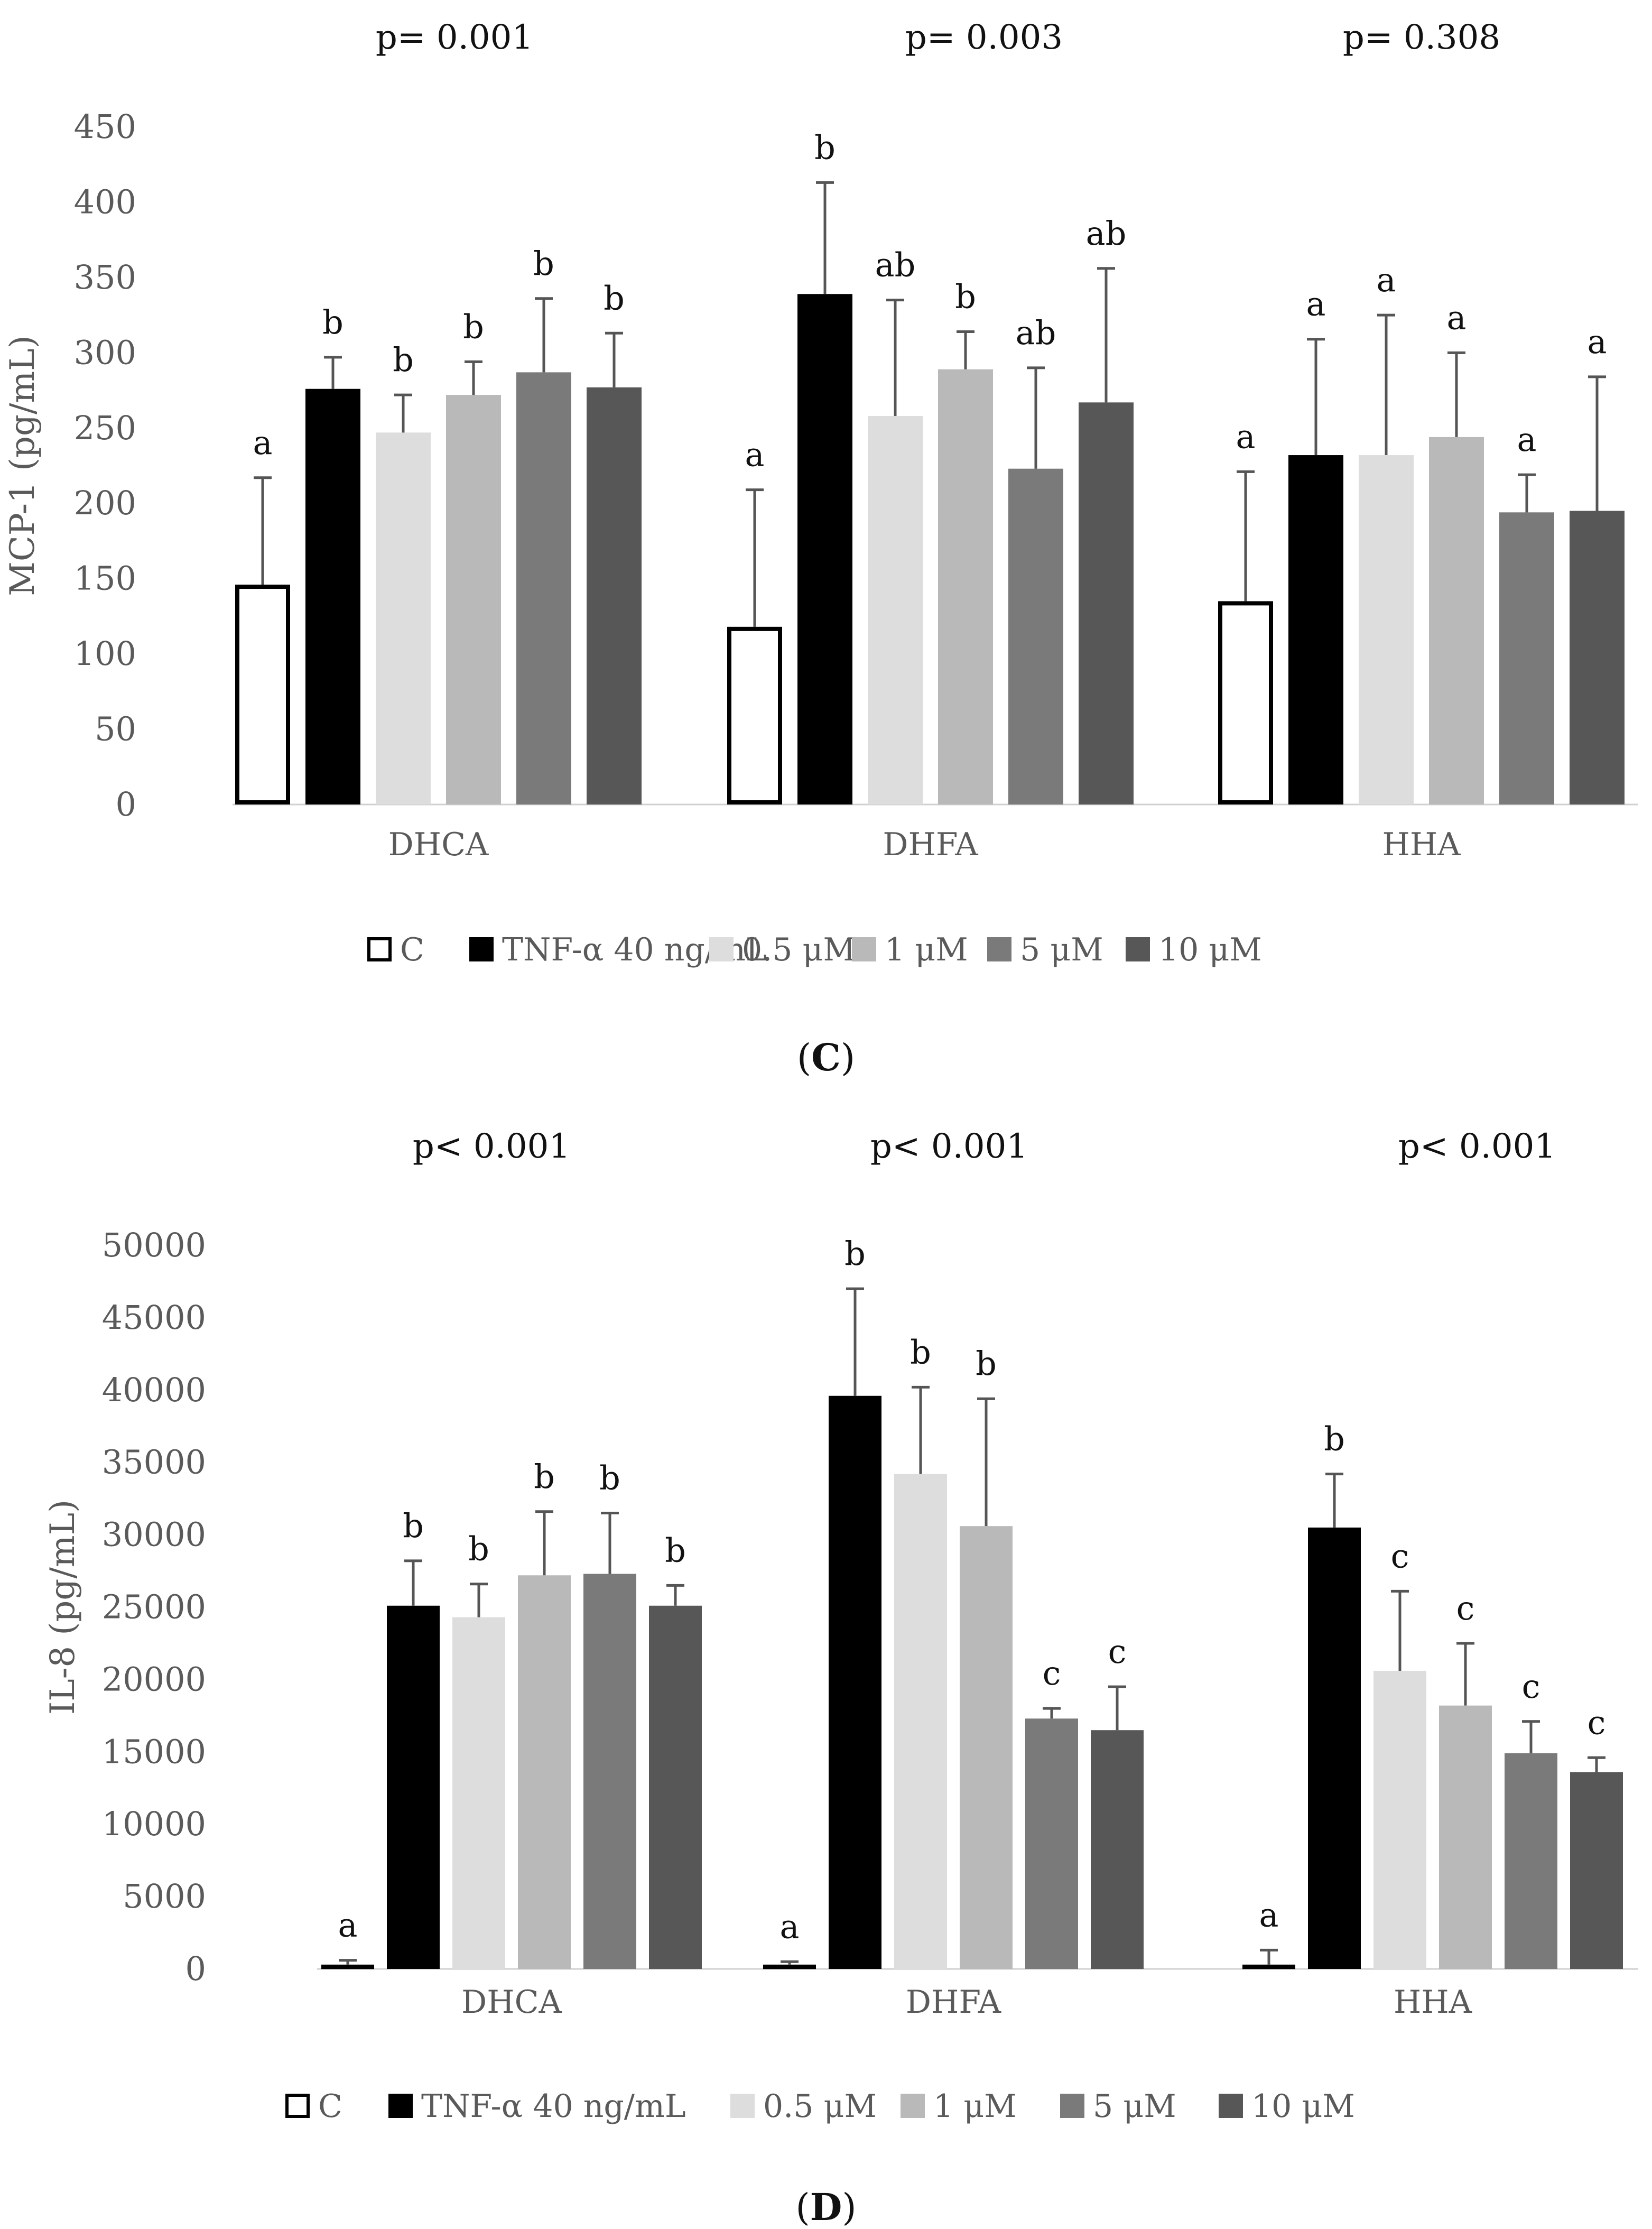 Image resolution: width=1652 pixels, height=2229 pixels. I want to click on y-tick-label: 45000, so click(154, 1317).